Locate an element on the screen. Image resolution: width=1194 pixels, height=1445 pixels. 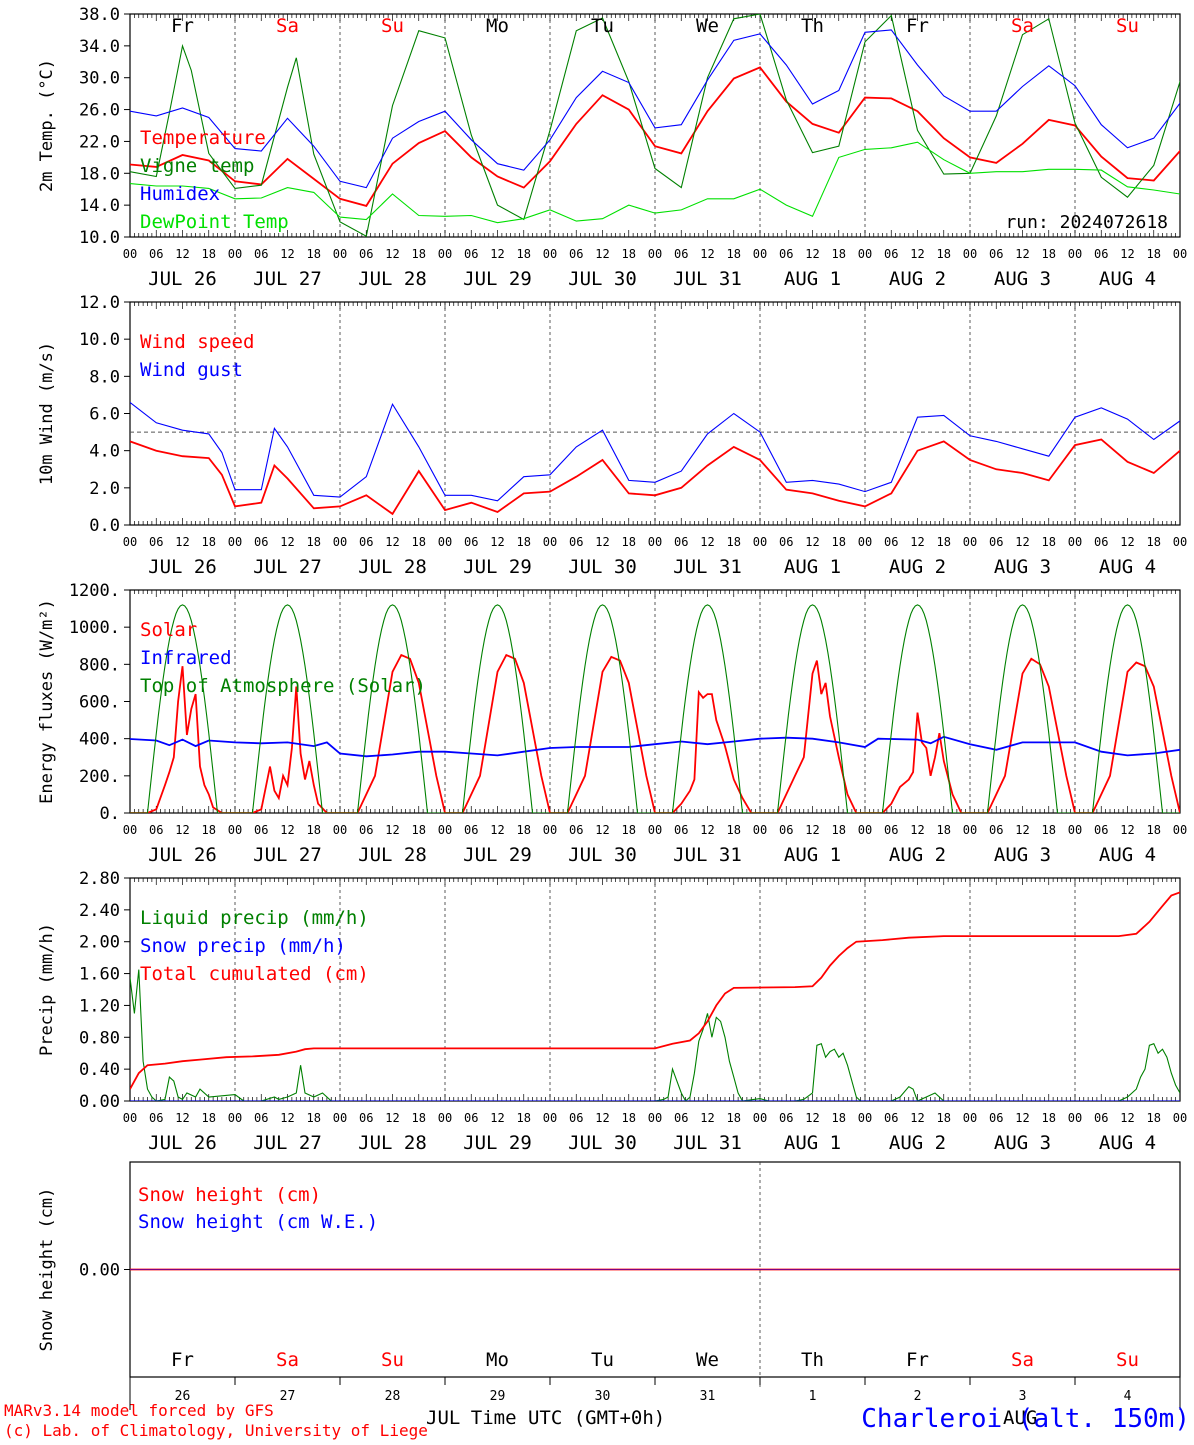
legend-entry: Snow precip (mm/h) is located at coordinates (243, 946).